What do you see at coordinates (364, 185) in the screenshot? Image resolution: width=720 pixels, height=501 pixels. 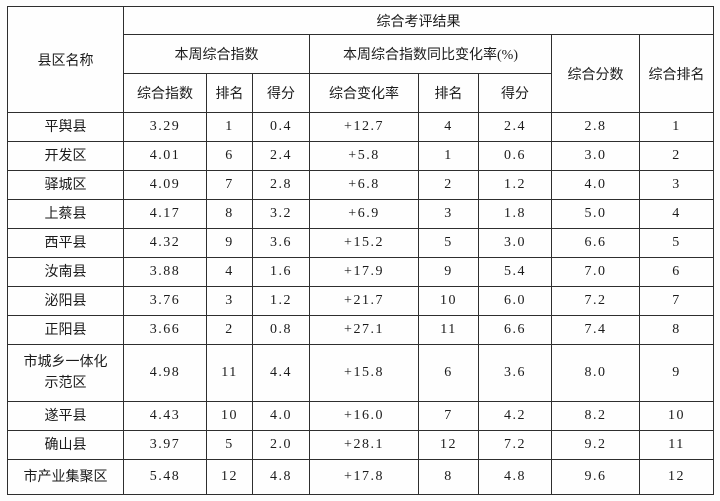 I see `cell-change-rate: +6.8` at bounding box center [364, 185].